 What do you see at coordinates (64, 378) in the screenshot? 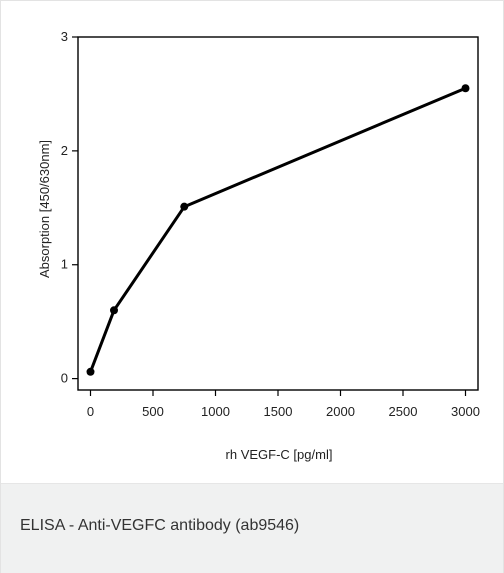
I see `y-tick-label: 0` at bounding box center [64, 378].